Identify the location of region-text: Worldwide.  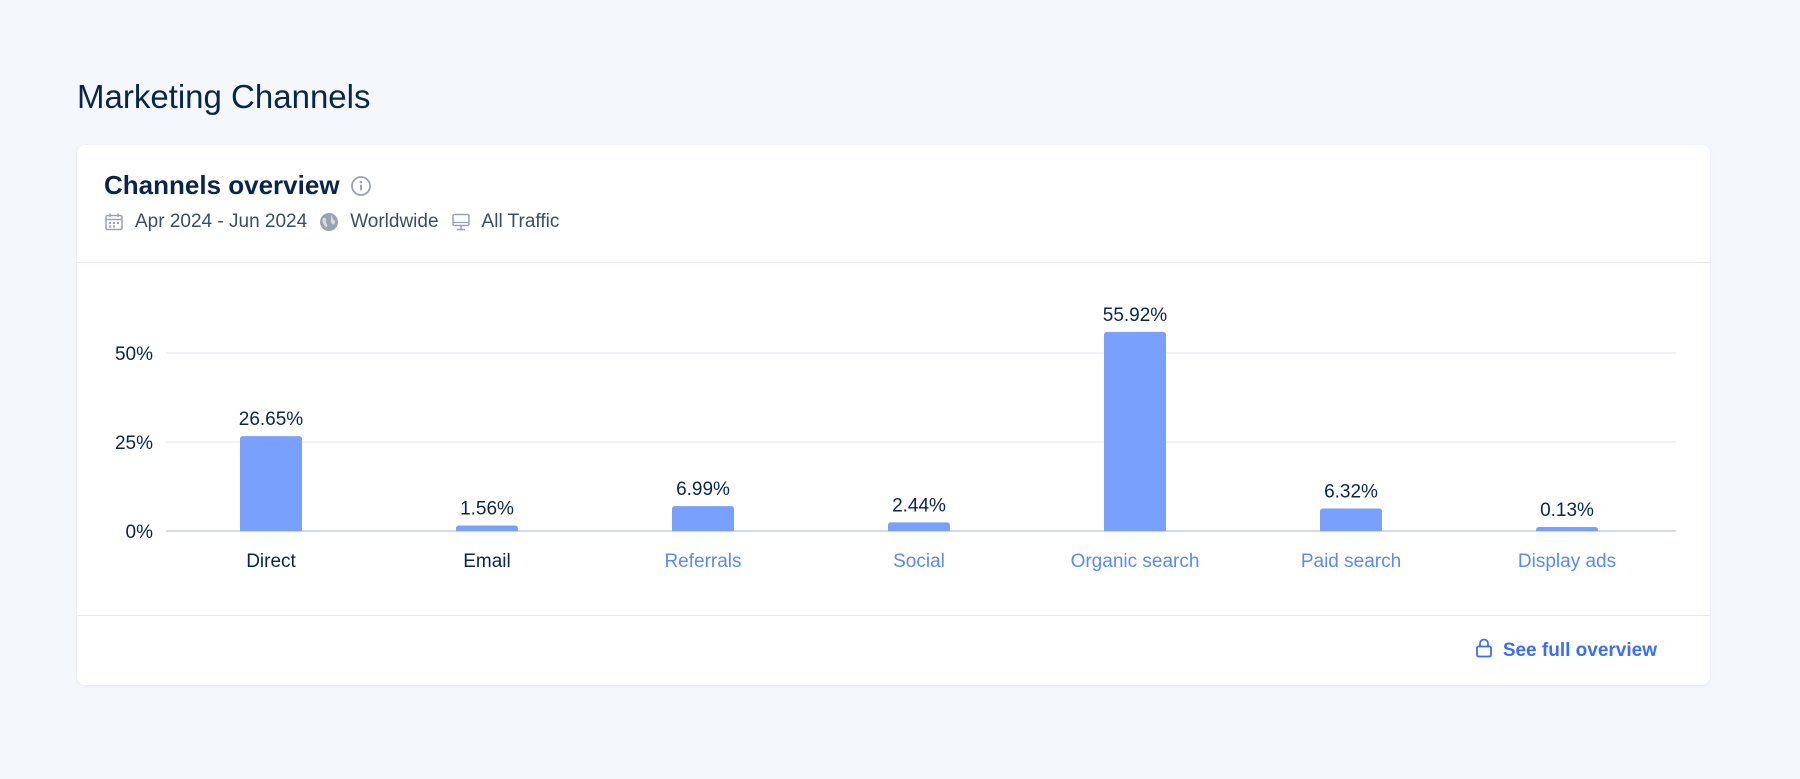
(394, 221).